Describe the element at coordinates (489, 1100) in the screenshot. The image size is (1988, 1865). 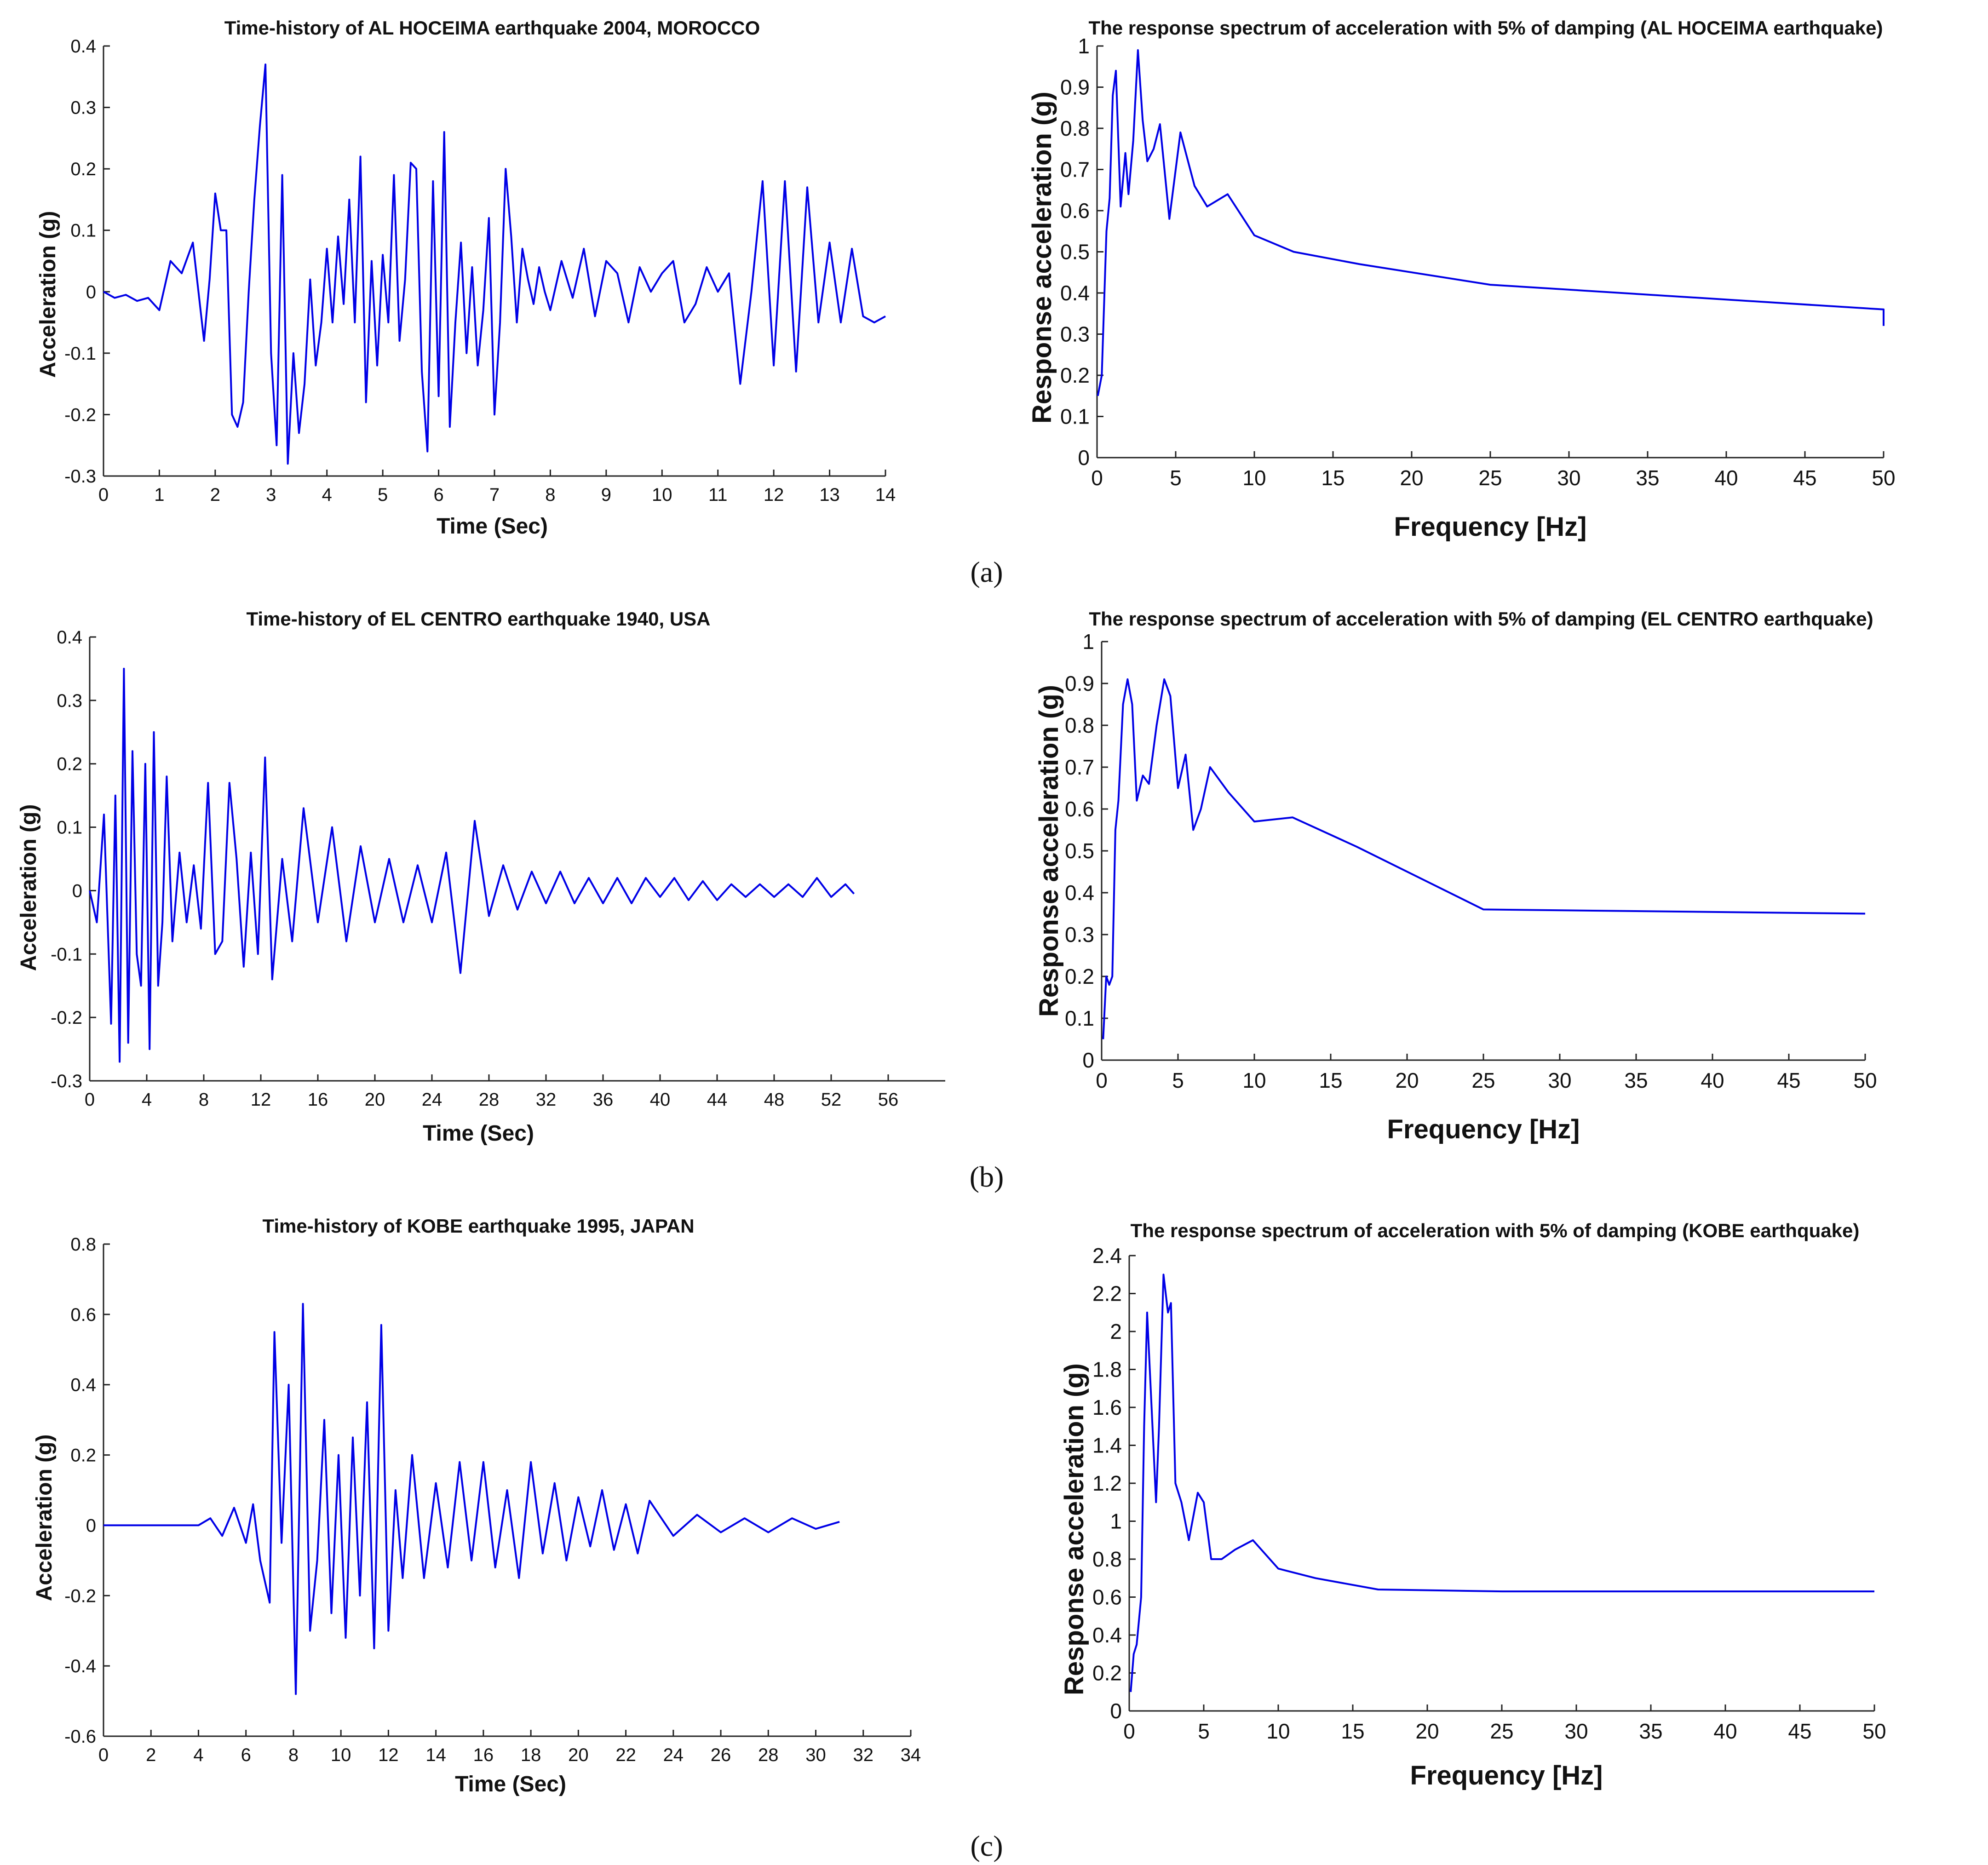
I see `x-tick-label: 28` at that location.